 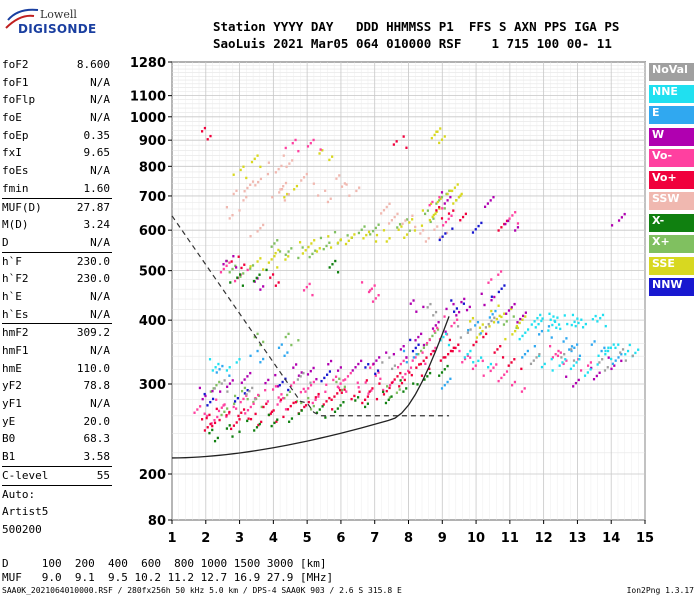 I want to click on x-tick-label: 15, so click(x=645, y=538).